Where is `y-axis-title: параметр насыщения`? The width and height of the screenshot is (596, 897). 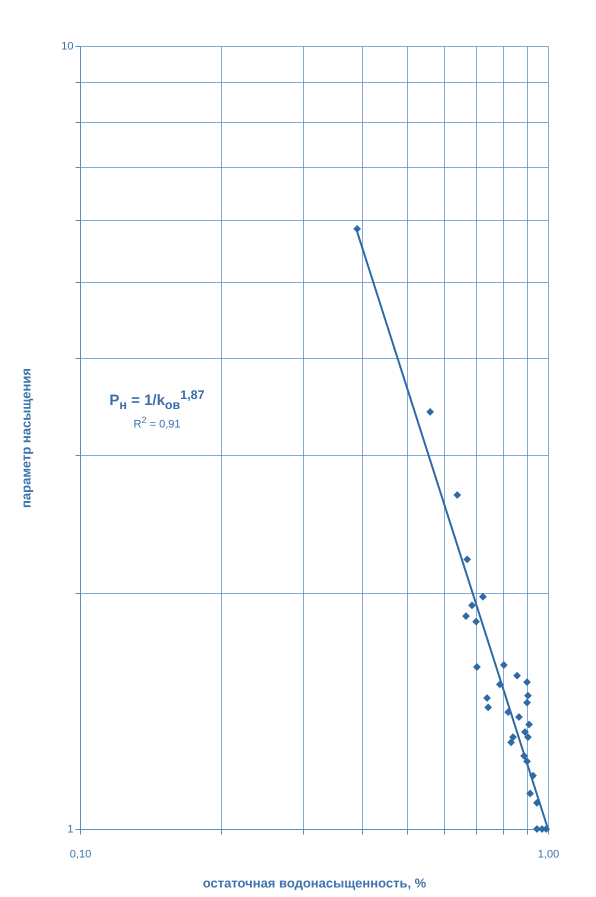
y-axis-title: параметр насыщения is located at coordinates (26, 438).